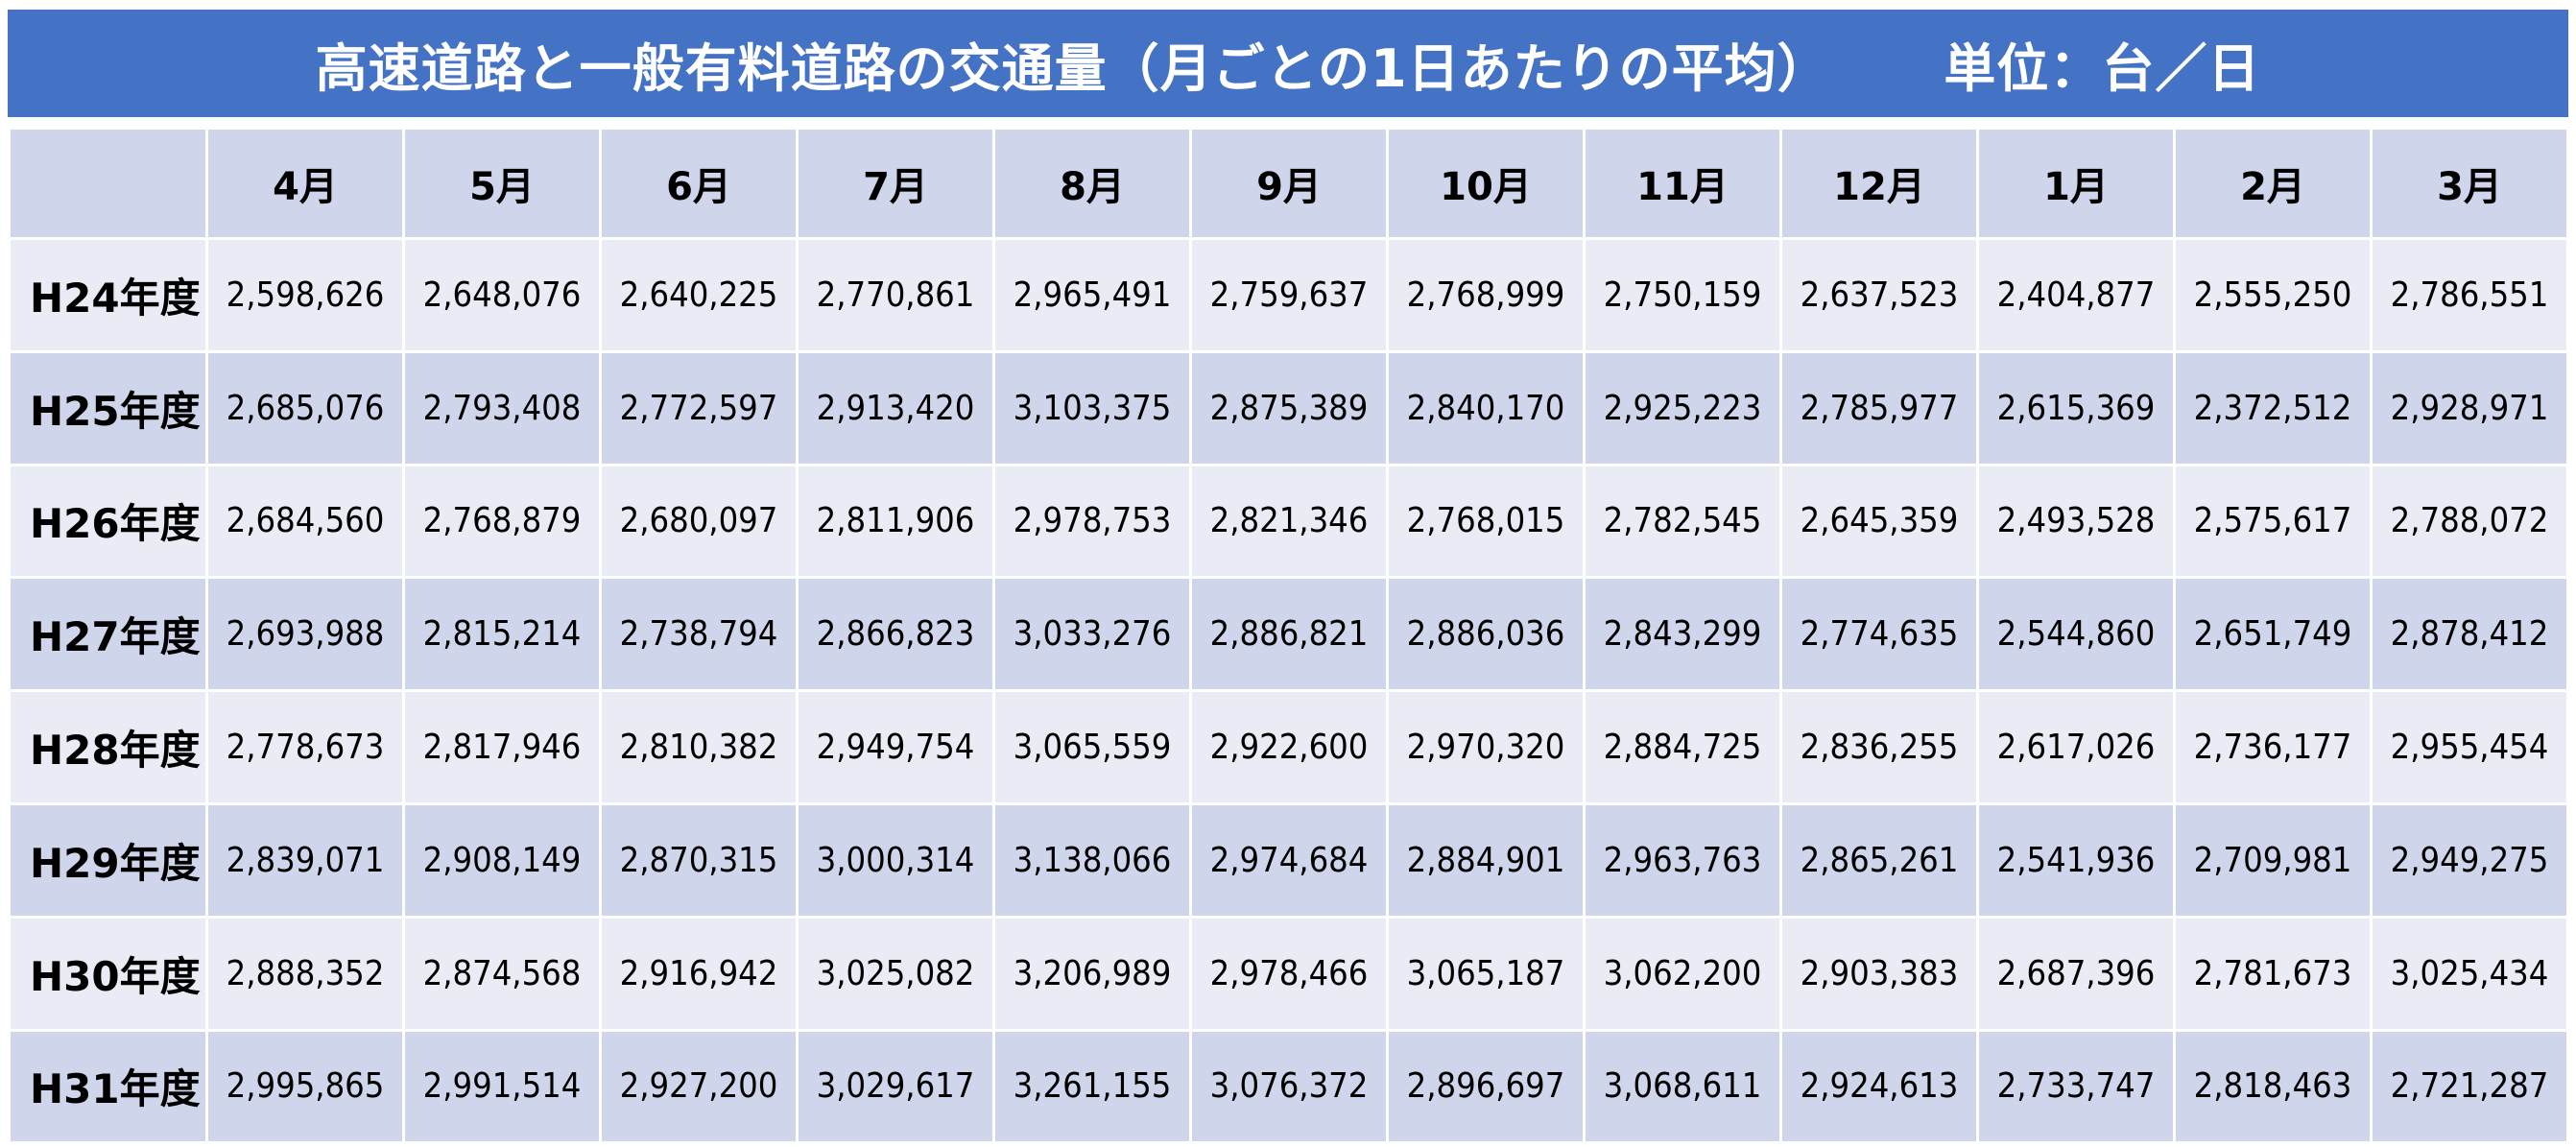 The width and height of the screenshot is (2576, 1147). What do you see at coordinates (305, 1086) in the screenshot?
I see `table-cell: 2,995,865` at bounding box center [305, 1086].